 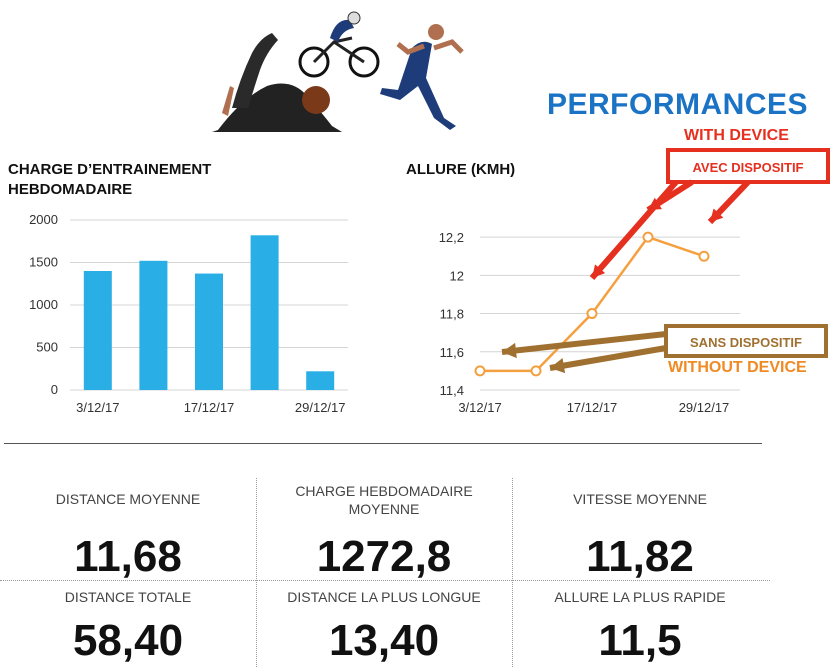 What do you see at coordinates (110, 179) in the screenshot?
I see `bar-chart-title: CHARGE D’ENTRAINEMENT HEBDOMADAIRE` at bounding box center [110, 179].